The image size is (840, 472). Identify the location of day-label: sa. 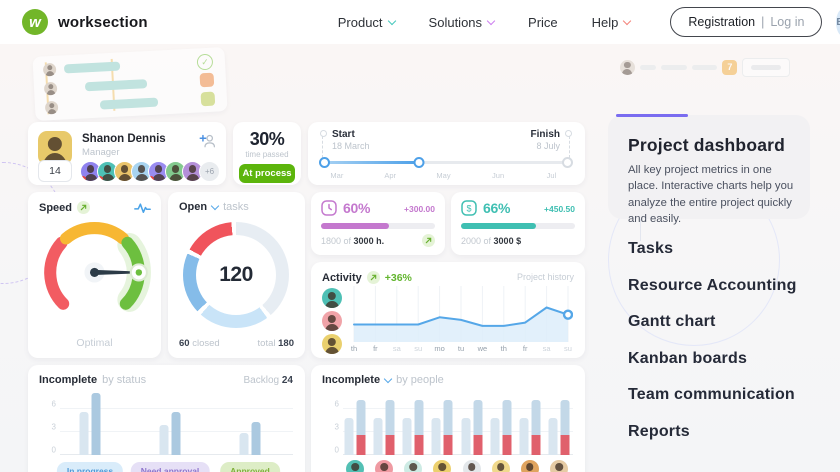
(546, 348).